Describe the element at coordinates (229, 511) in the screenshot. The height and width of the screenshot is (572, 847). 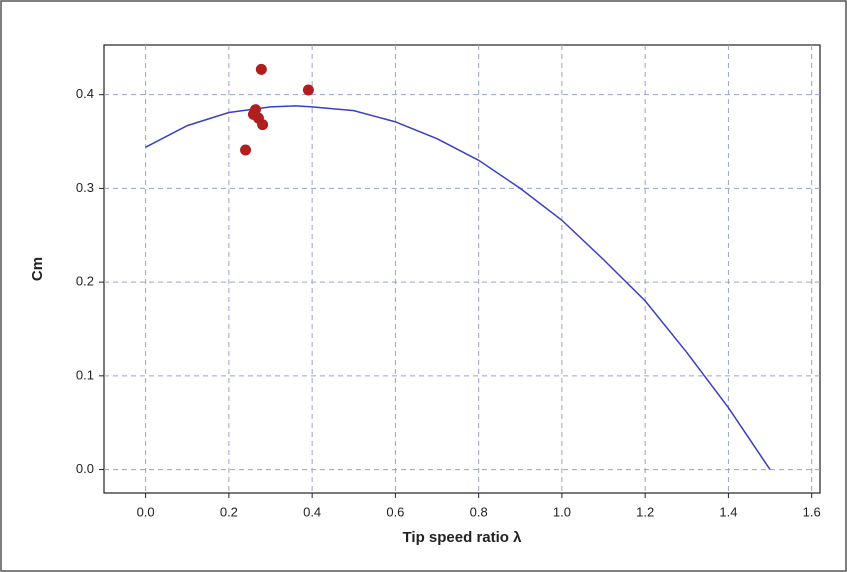
I see `x-tick-label: 0.2` at that location.